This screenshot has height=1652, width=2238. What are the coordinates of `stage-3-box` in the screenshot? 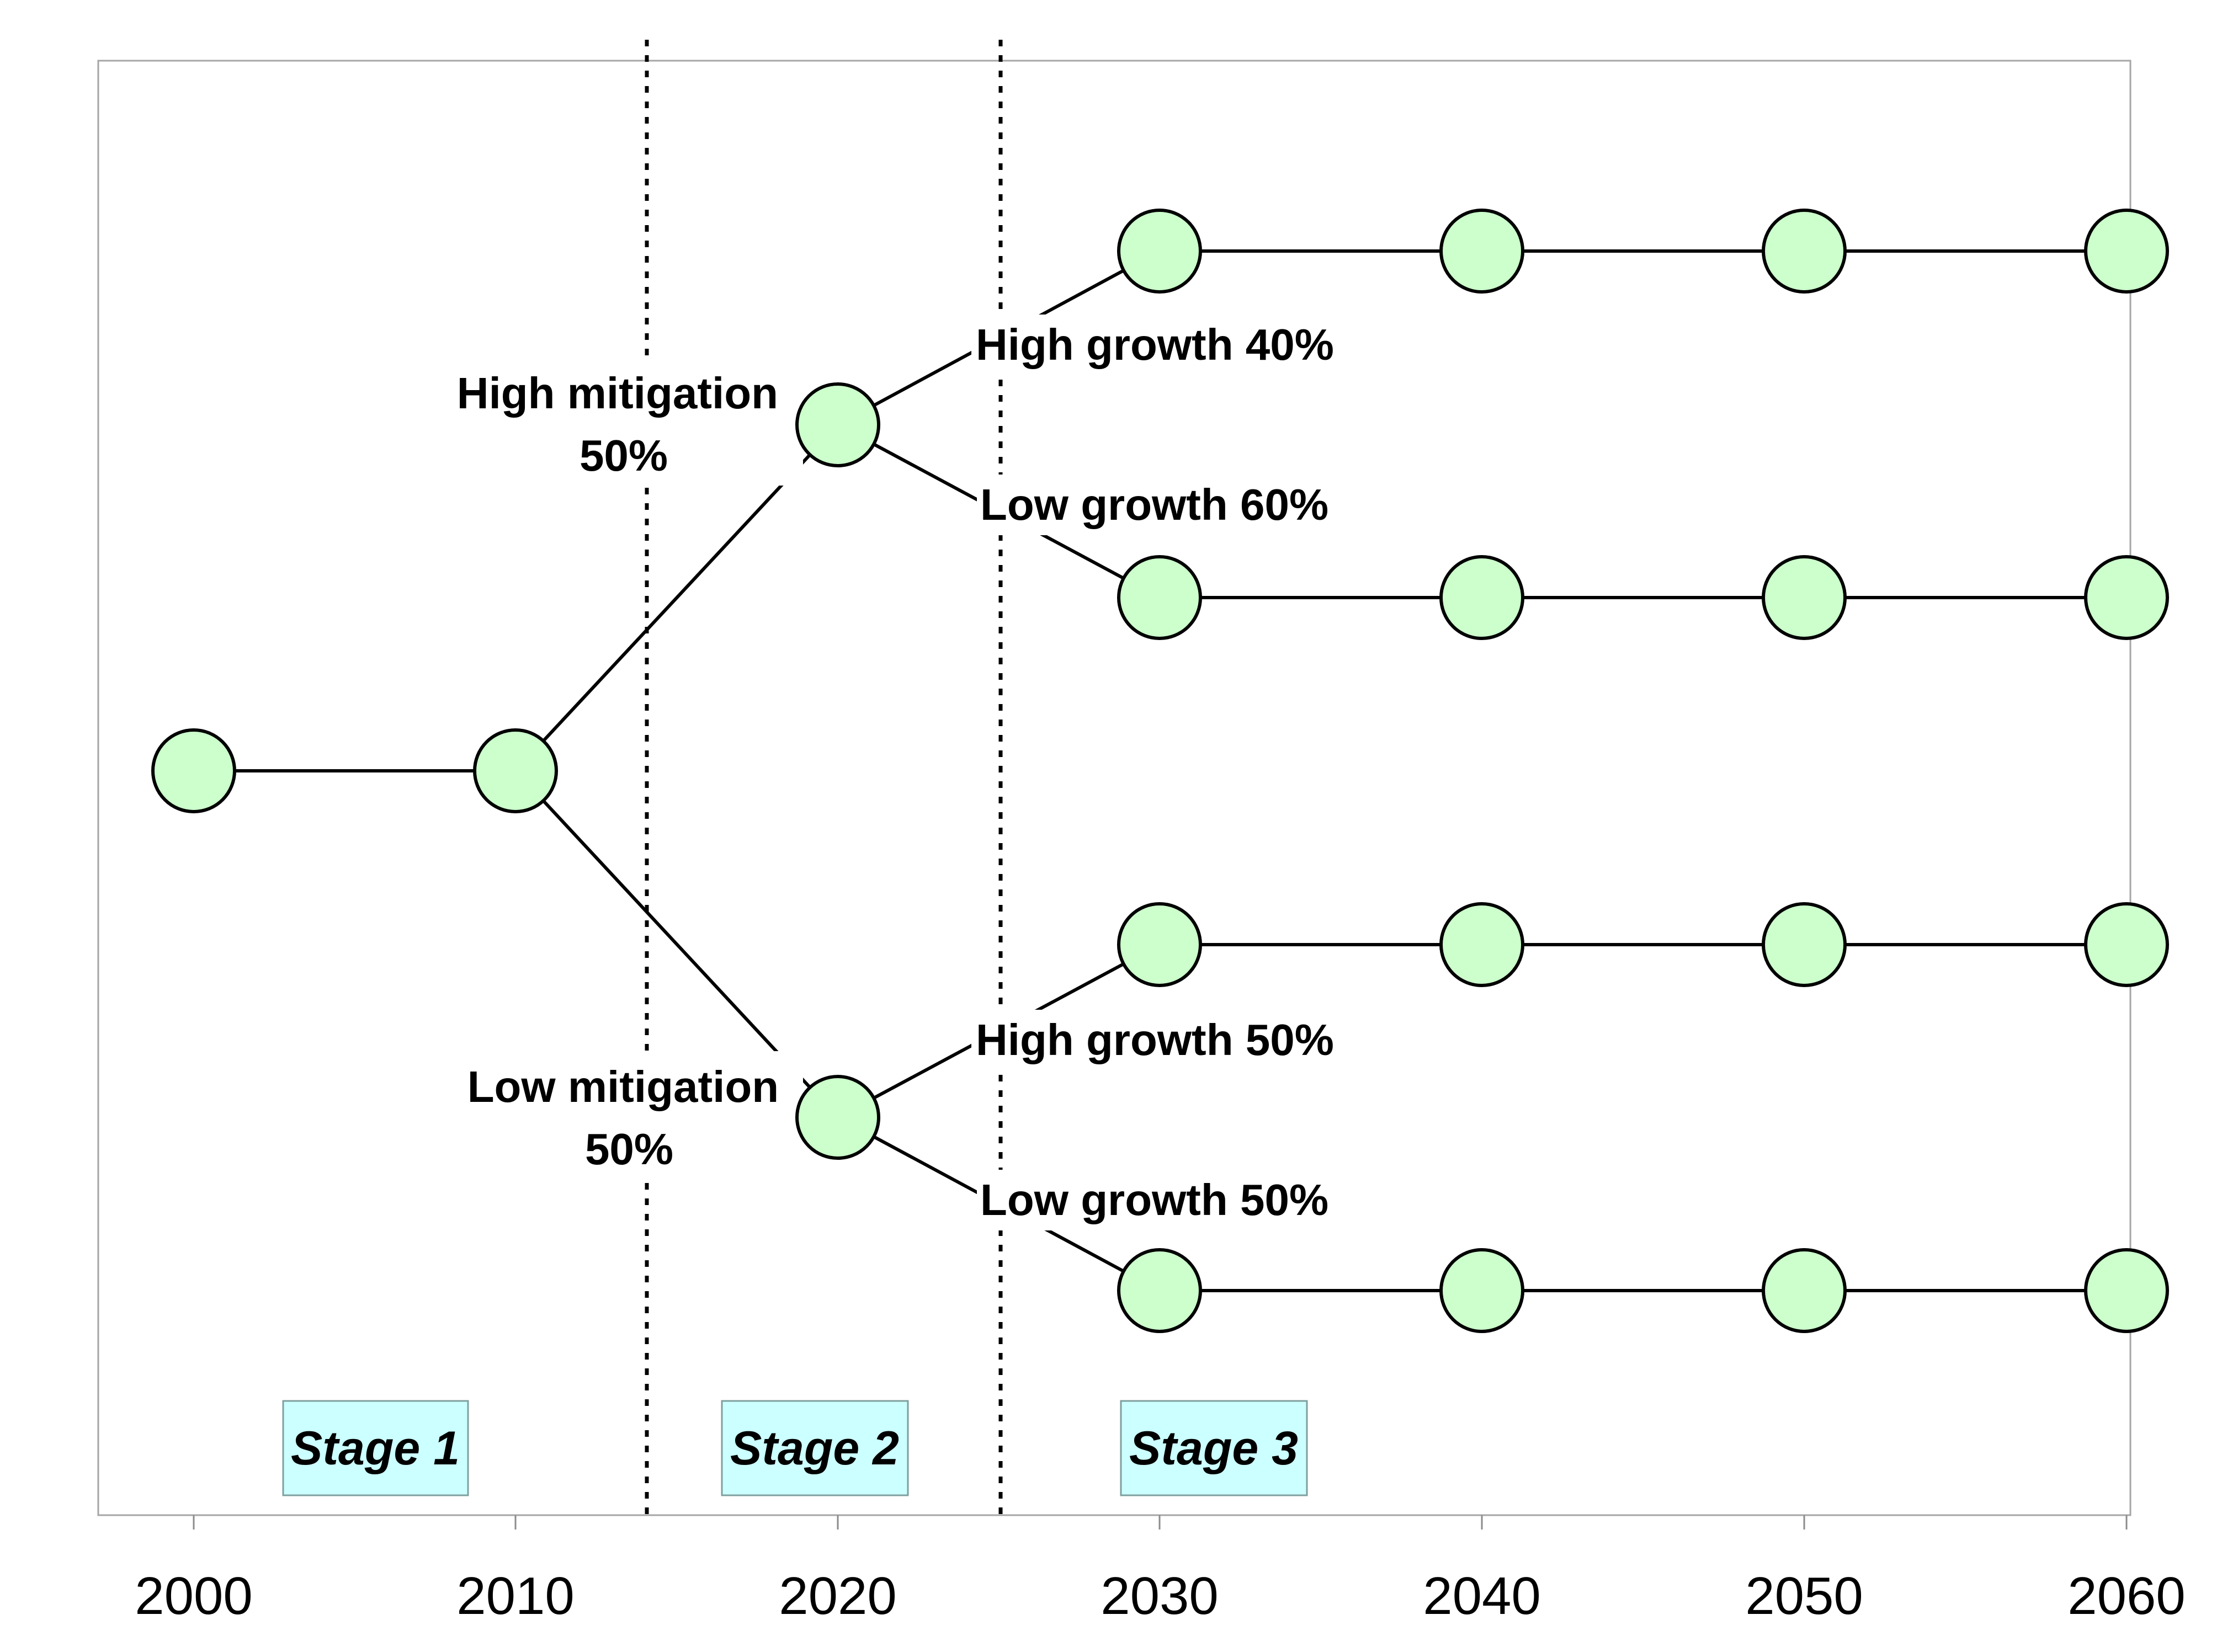 It's located at (1214, 1448).